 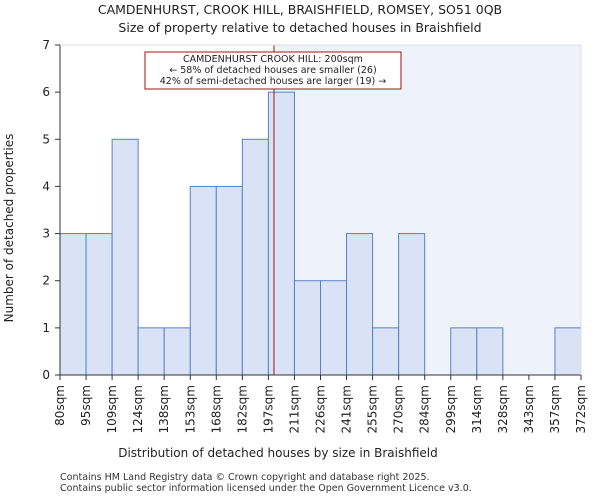 What do you see at coordinates (464, 351) in the screenshot?
I see `bar-299sqm` at bounding box center [464, 351].